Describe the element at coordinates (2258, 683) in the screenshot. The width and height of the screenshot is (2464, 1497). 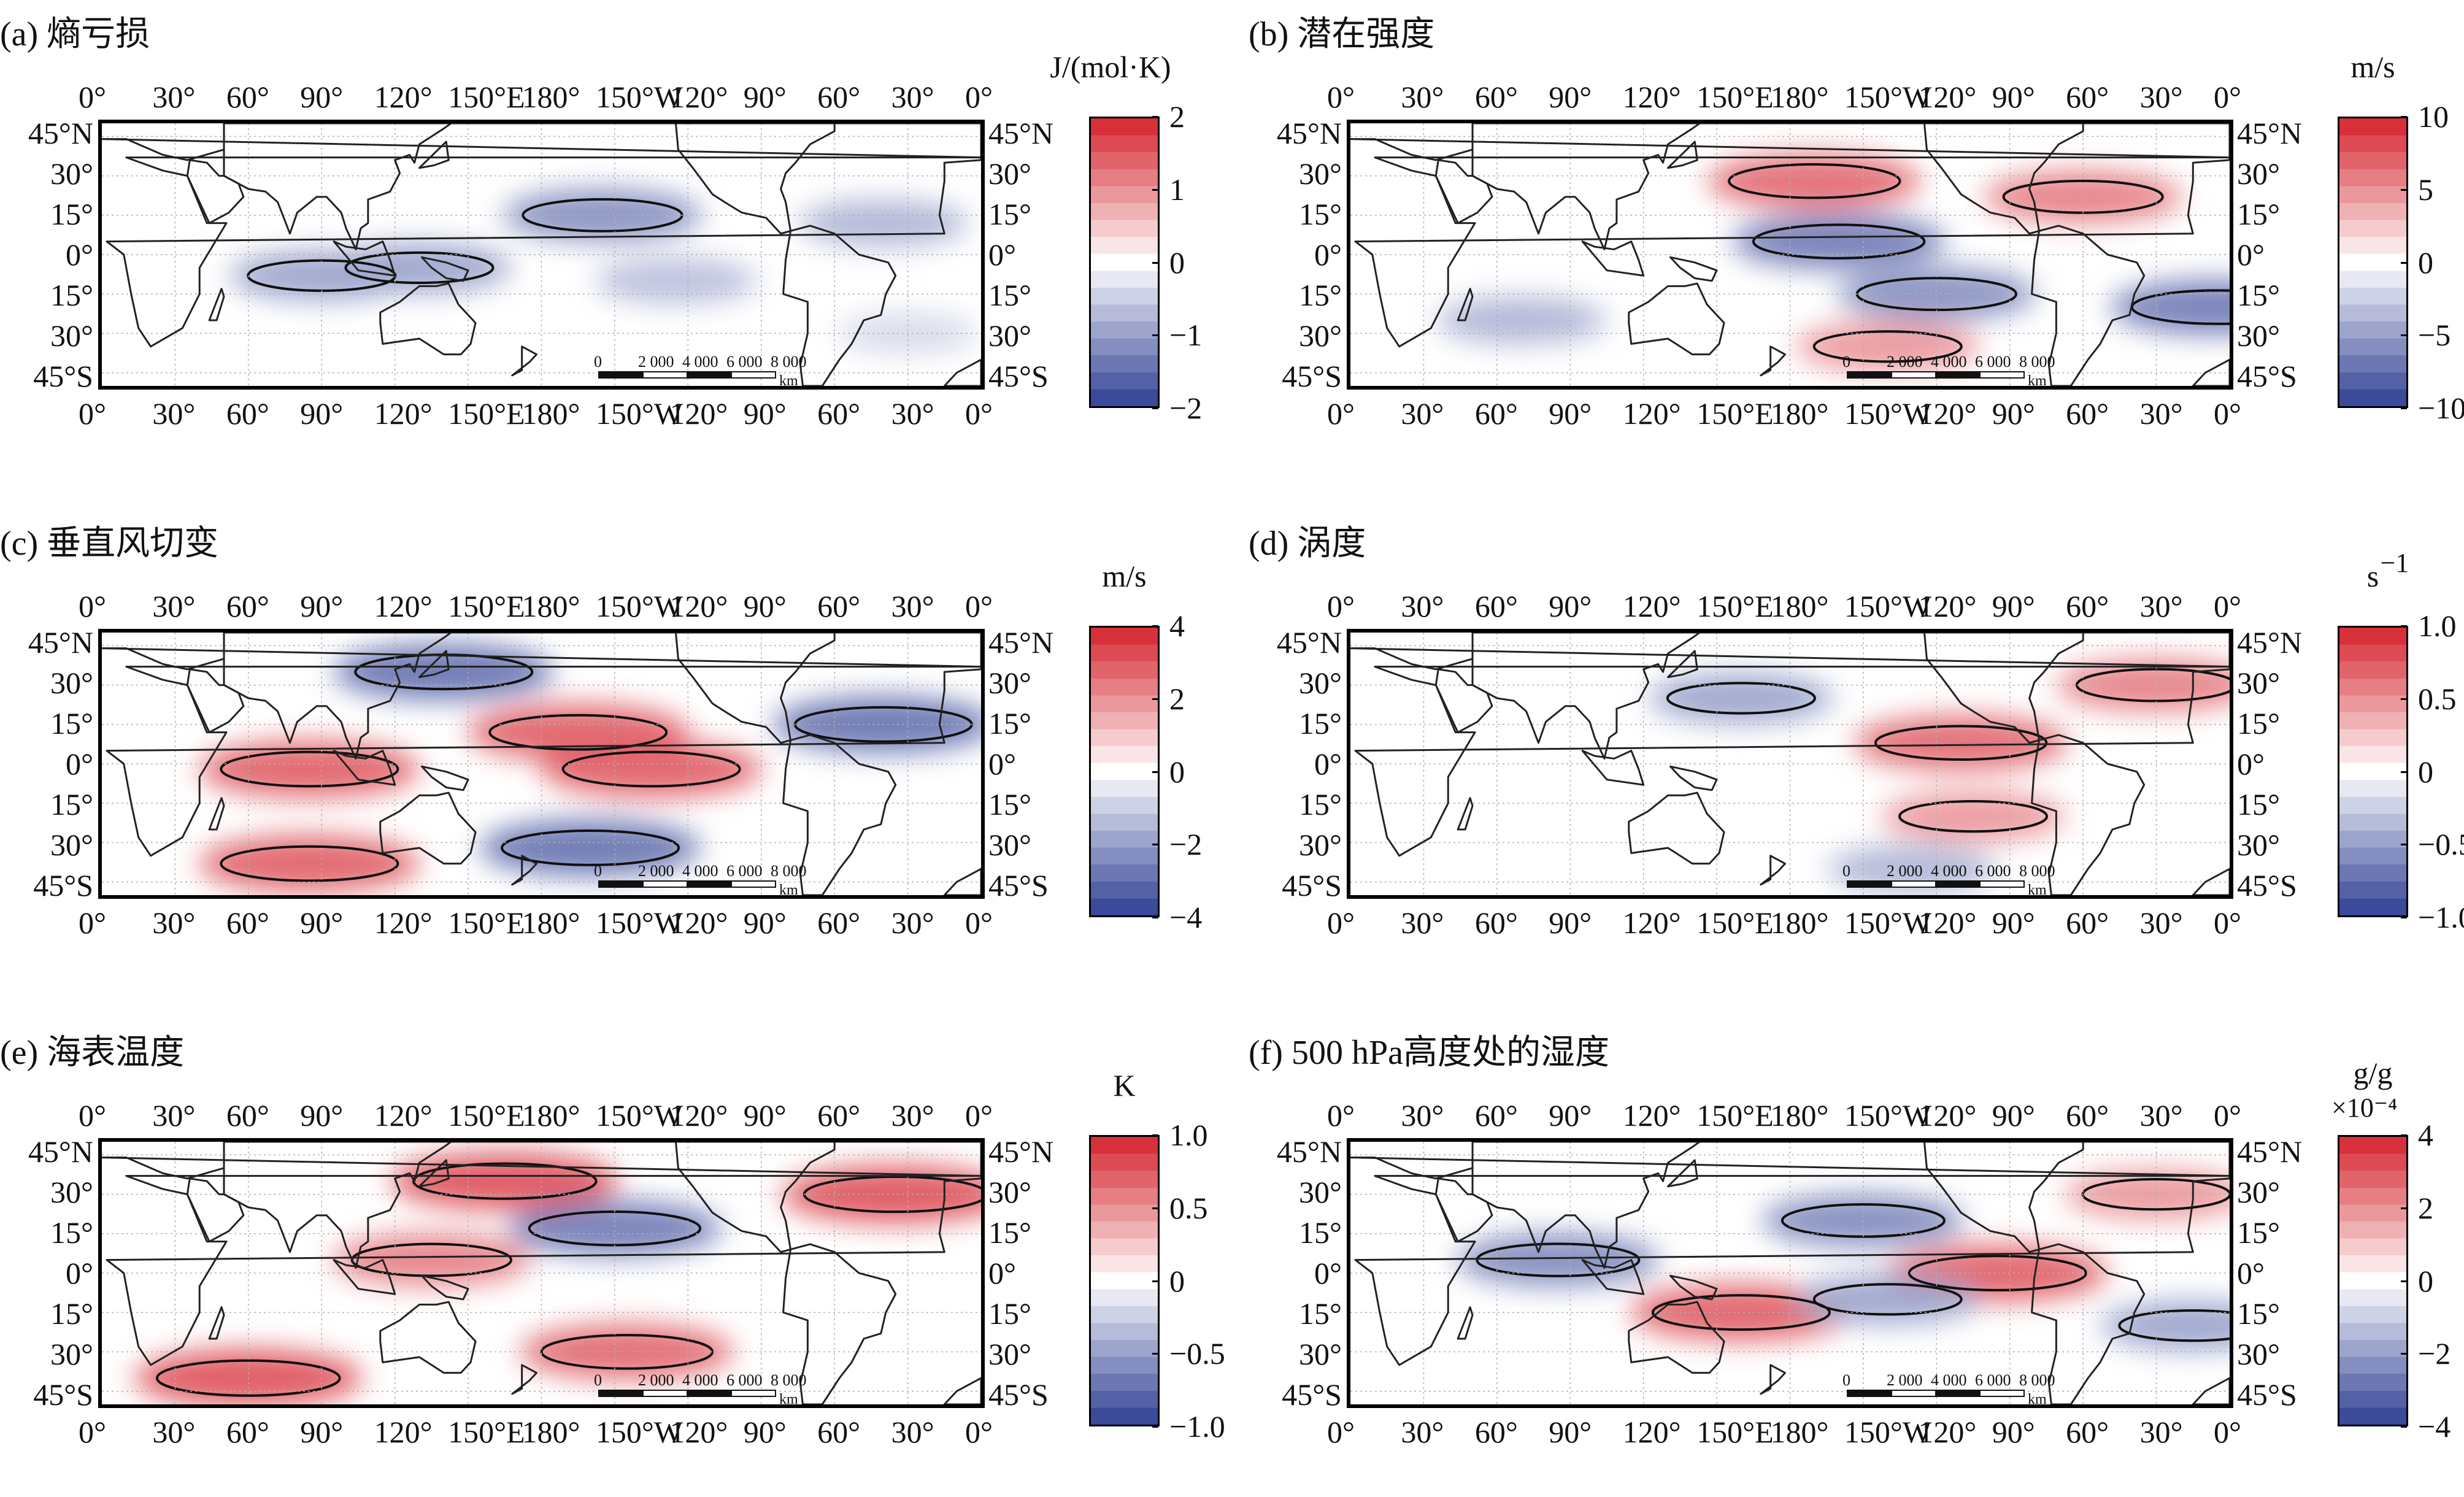
I see `lat-tick-label-right: 30°` at that location.